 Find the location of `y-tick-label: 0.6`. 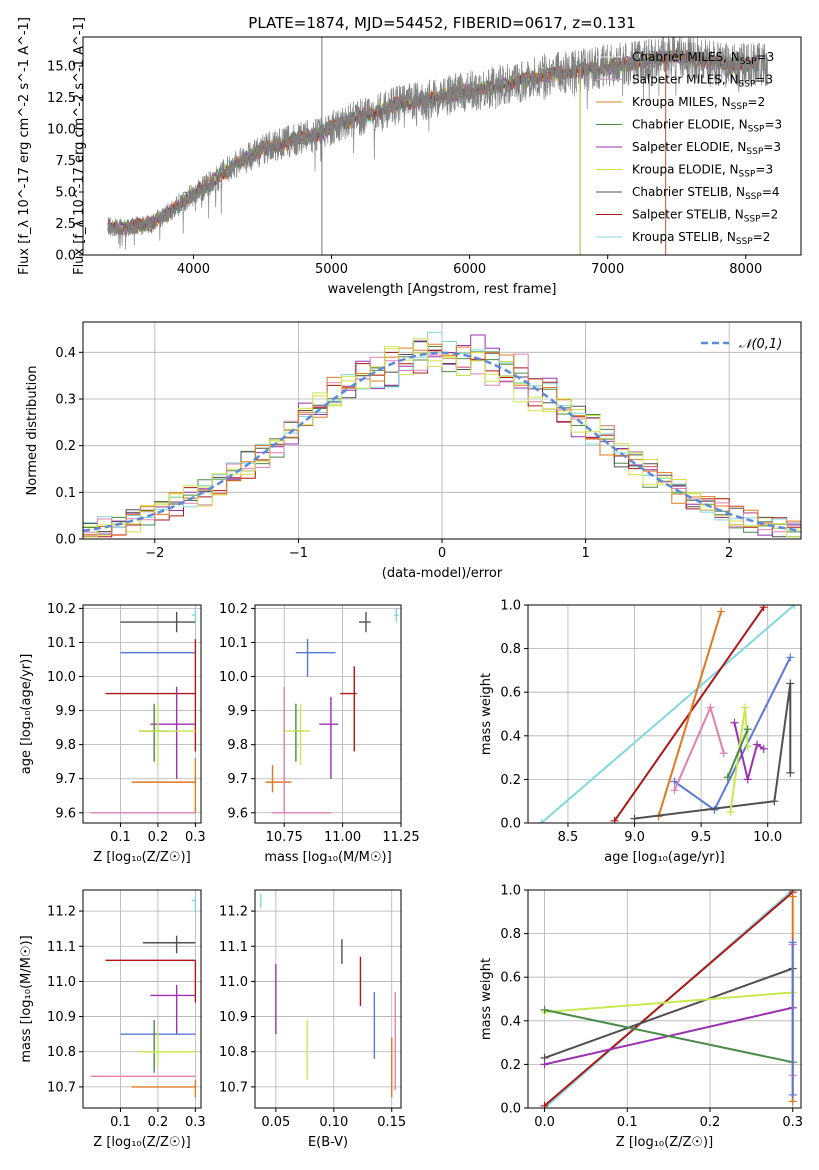

y-tick-label: 0.6 is located at coordinates (510, 693).